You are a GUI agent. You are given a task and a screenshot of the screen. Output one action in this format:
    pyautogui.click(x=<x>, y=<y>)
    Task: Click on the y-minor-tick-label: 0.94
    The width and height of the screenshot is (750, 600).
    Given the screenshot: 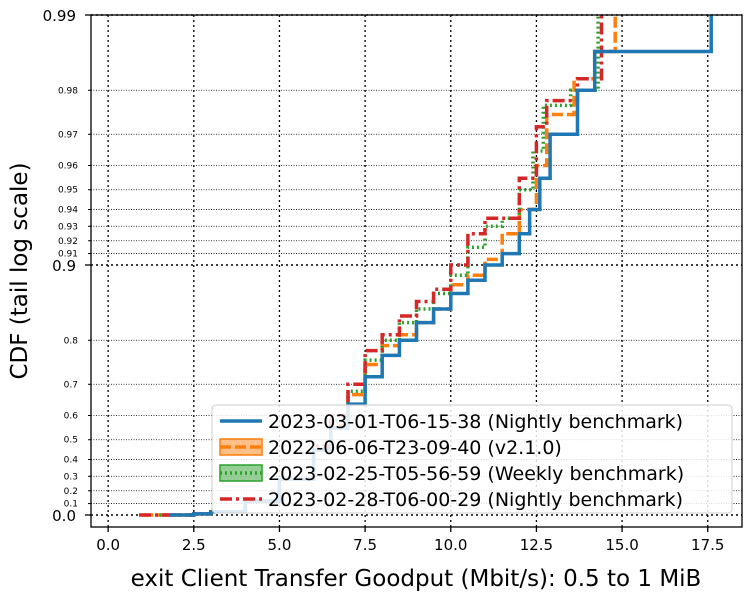 What is the action you would take?
    pyautogui.click(x=68, y=211)
    